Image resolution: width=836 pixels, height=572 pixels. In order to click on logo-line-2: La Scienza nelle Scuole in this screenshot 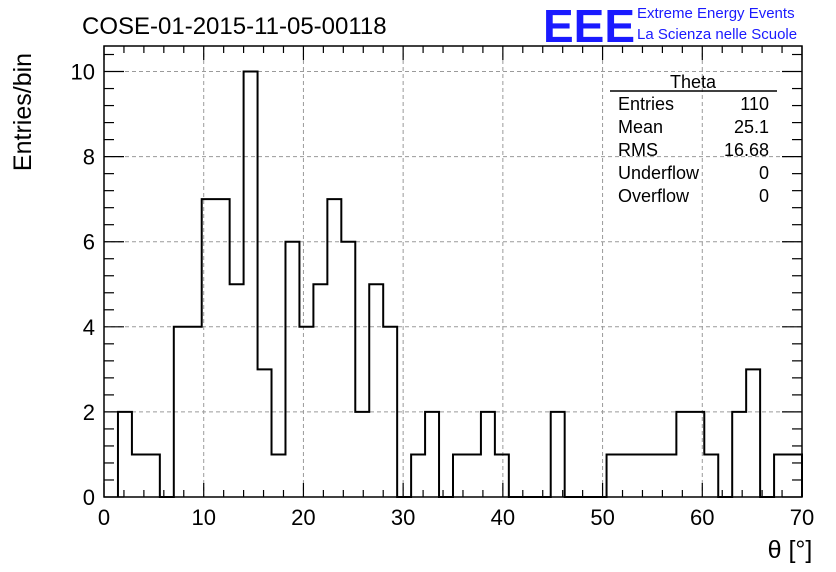, I will do `click(717, 34)`.